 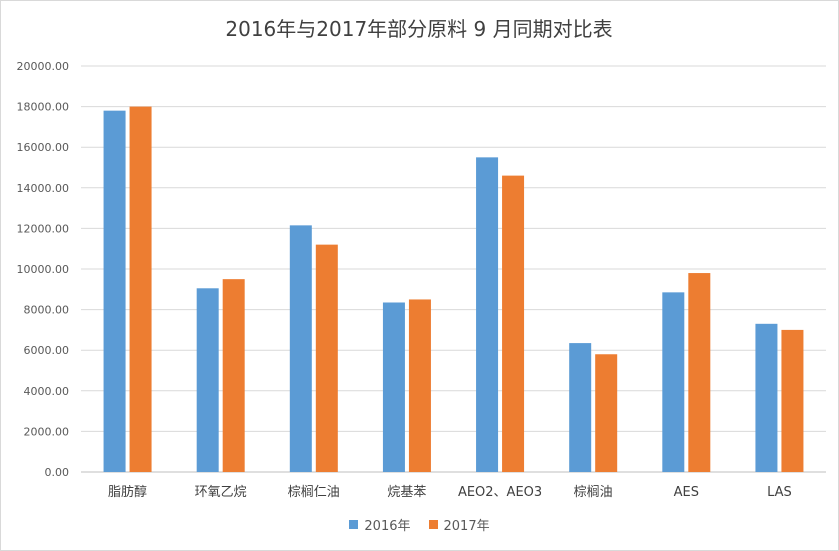 What do you see at coordinates (221, 492) in the screenshot?
I see `x-tick-label: 环氧乙烷` at bounding box center [221, 492].